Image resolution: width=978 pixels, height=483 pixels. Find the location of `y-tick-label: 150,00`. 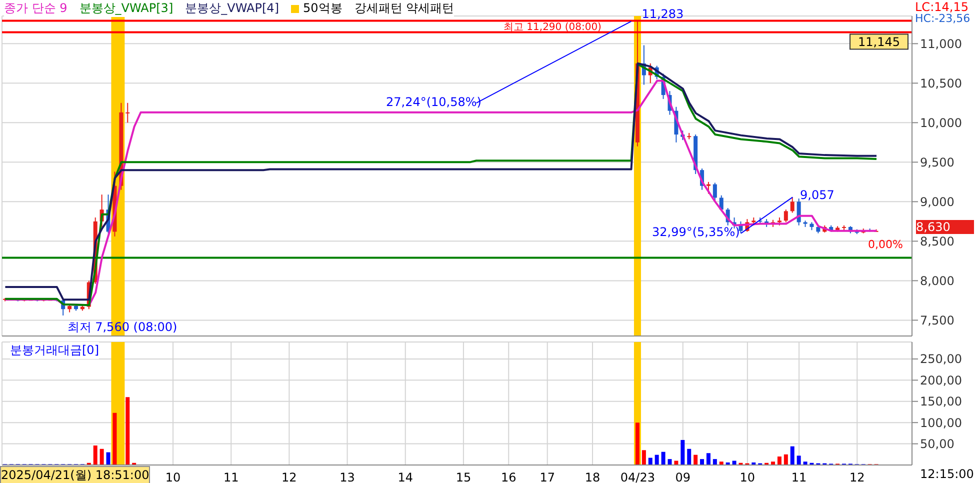

y-tick-label: 150,00 is located at coordinates (941, 401).